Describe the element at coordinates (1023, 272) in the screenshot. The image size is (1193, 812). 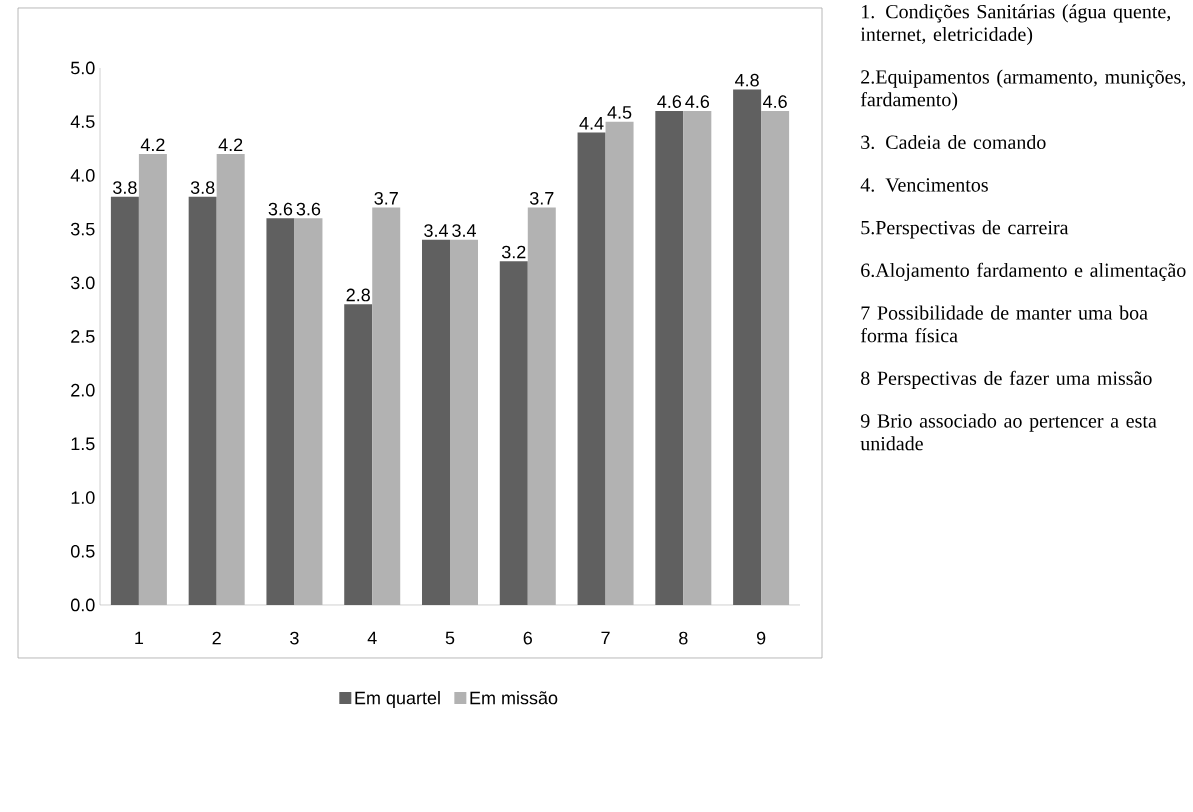
I see `text: 6.Alojamento fardamento e alimentação` at that location.